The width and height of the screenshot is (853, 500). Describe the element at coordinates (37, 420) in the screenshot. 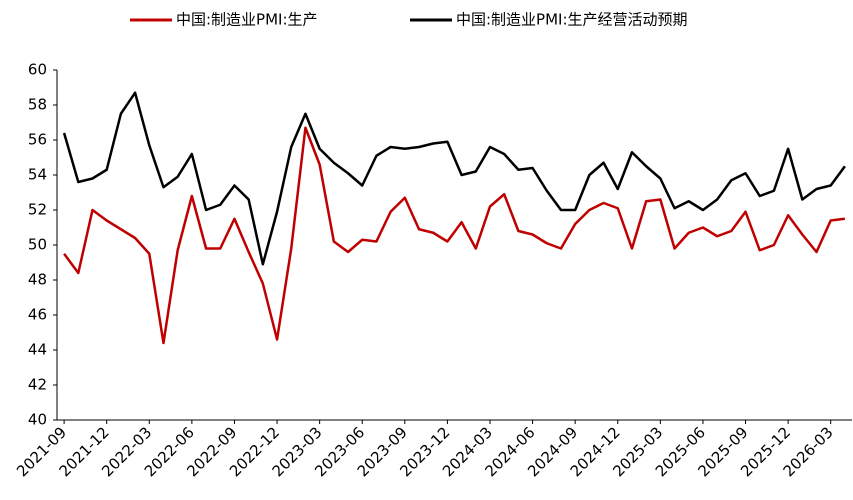

I see `y-tick-label: 40` at that location.